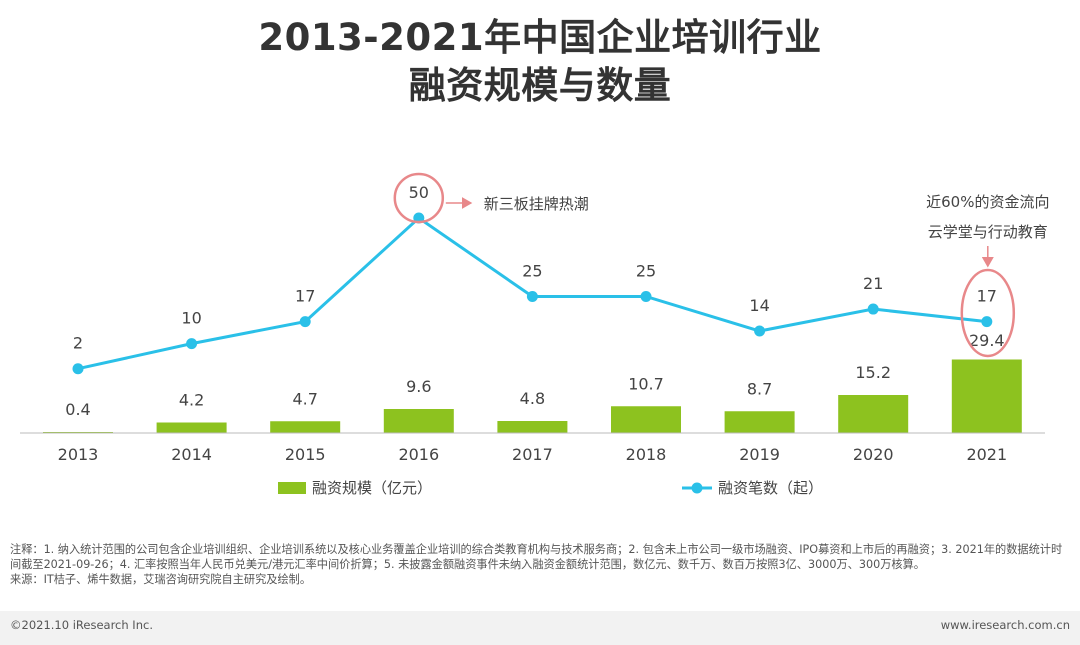  Describe the element at coordinates (191, 454) in the screenshot. I see `x-tick-label-2014: 2014` at that location.